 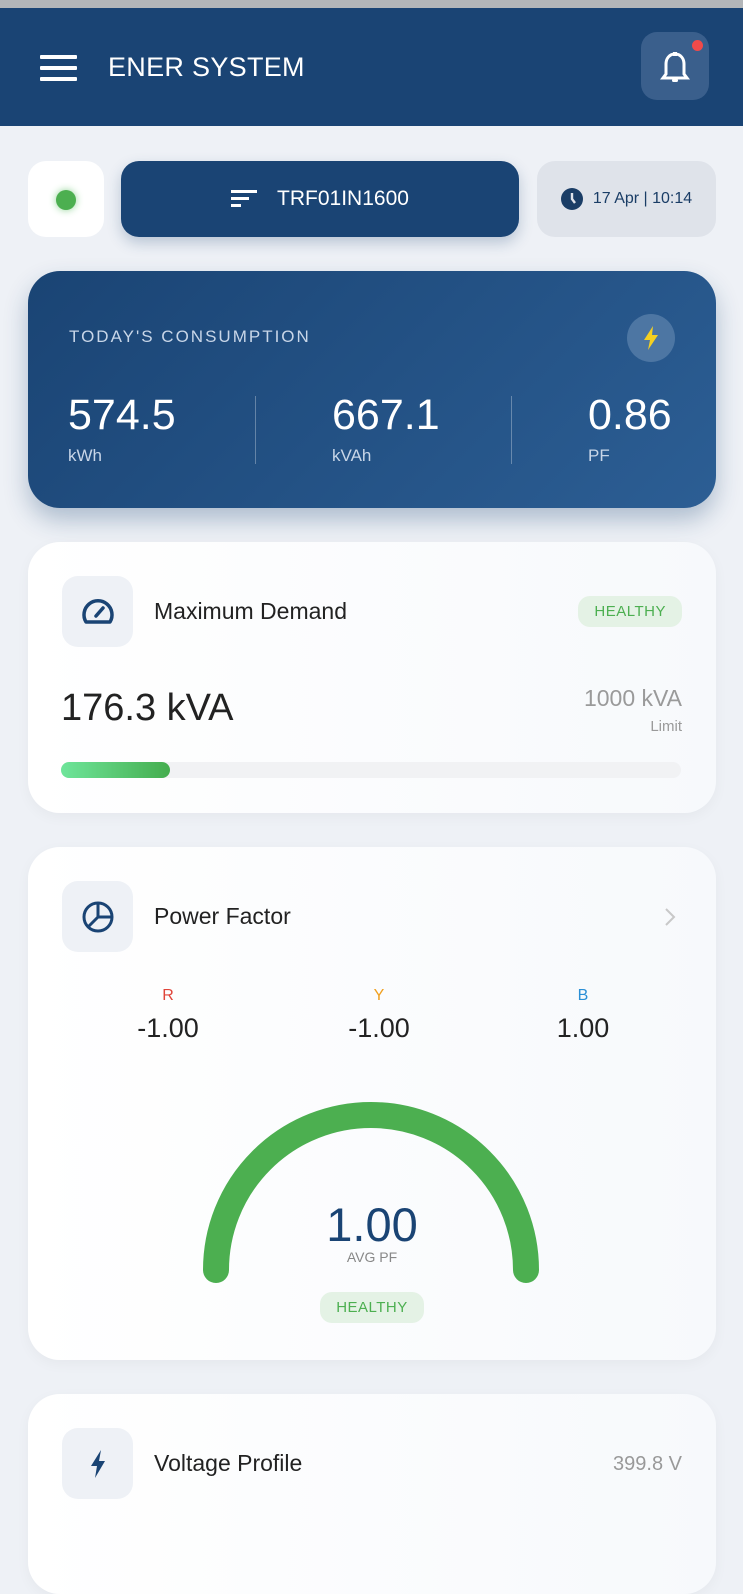 I want to click on hamburger-menu-icon, so click(x=58, y=68).